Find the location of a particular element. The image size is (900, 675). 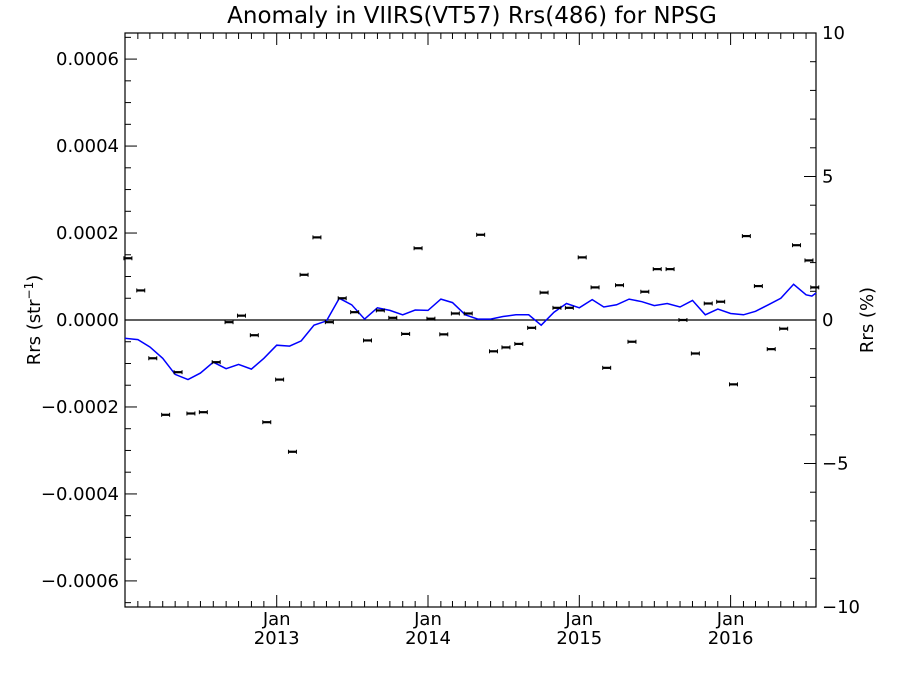

right-y-axis-ticks: −10 −5 0 5 10 is located at coordinates (832, 320).